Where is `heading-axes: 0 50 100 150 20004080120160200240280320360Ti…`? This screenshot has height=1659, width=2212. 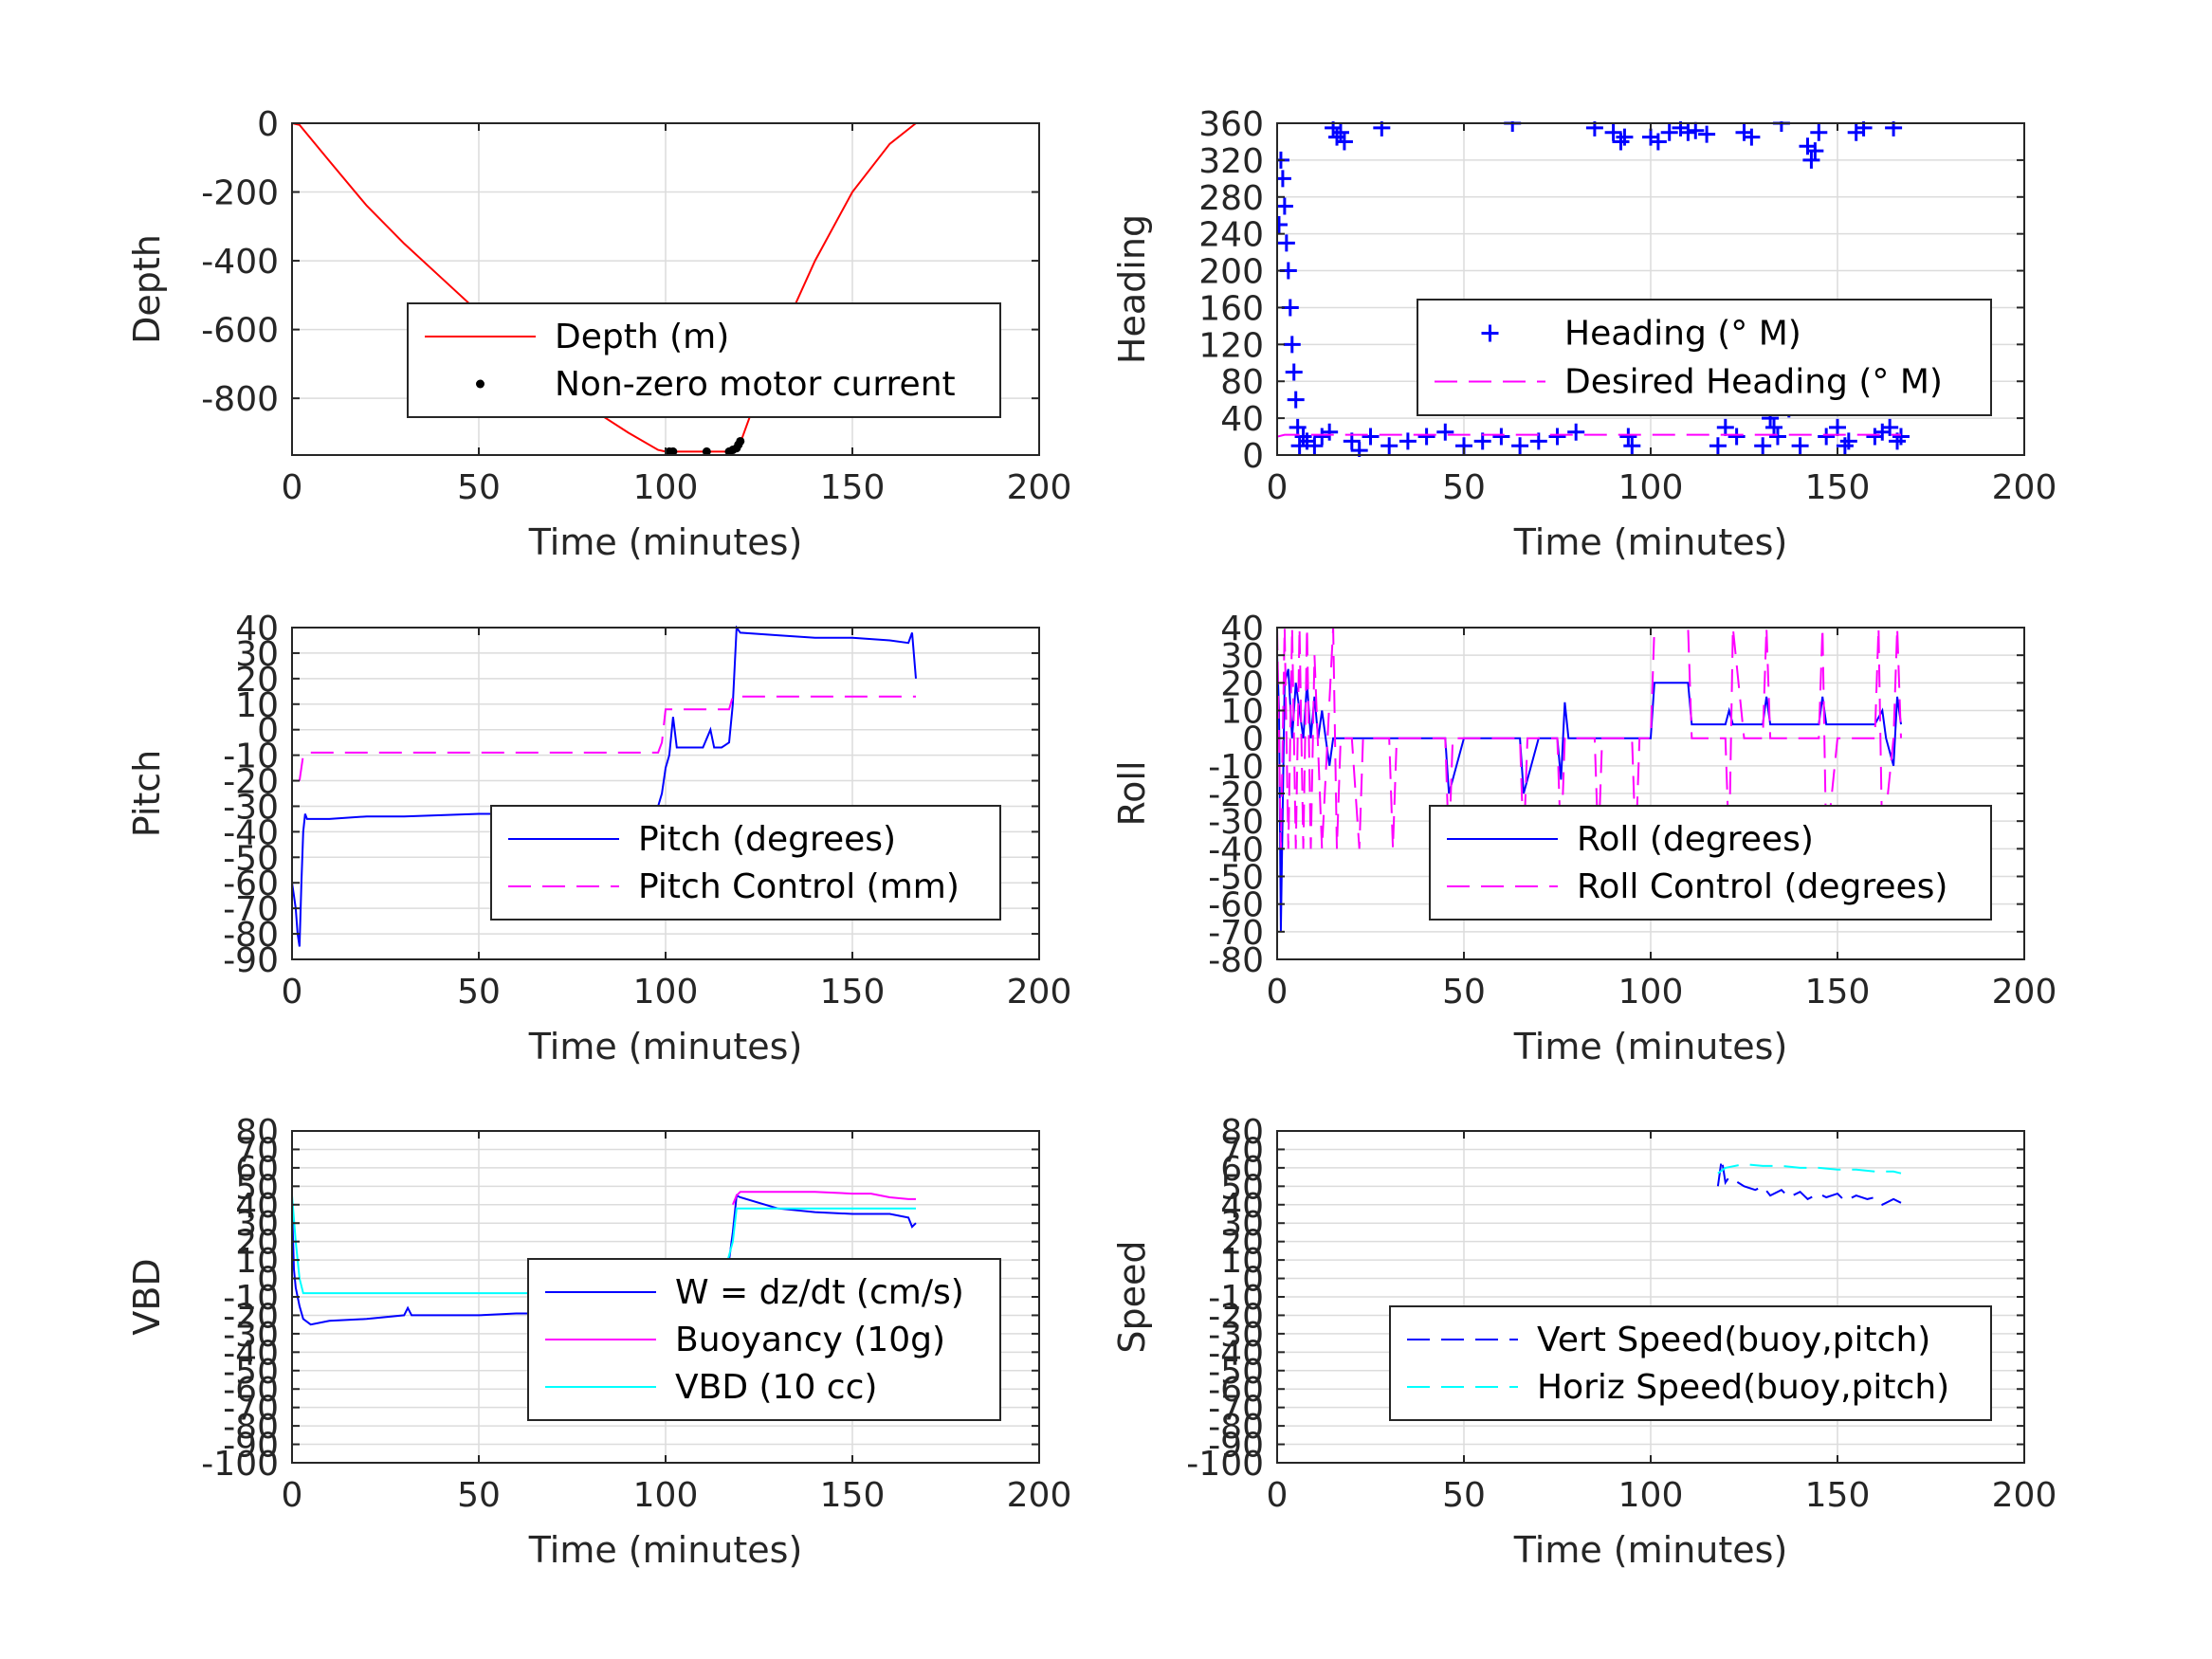 heading-axes: 0 50 100 150 20004080120160200240280320360Ti… is located at coordinates (1584, 334).